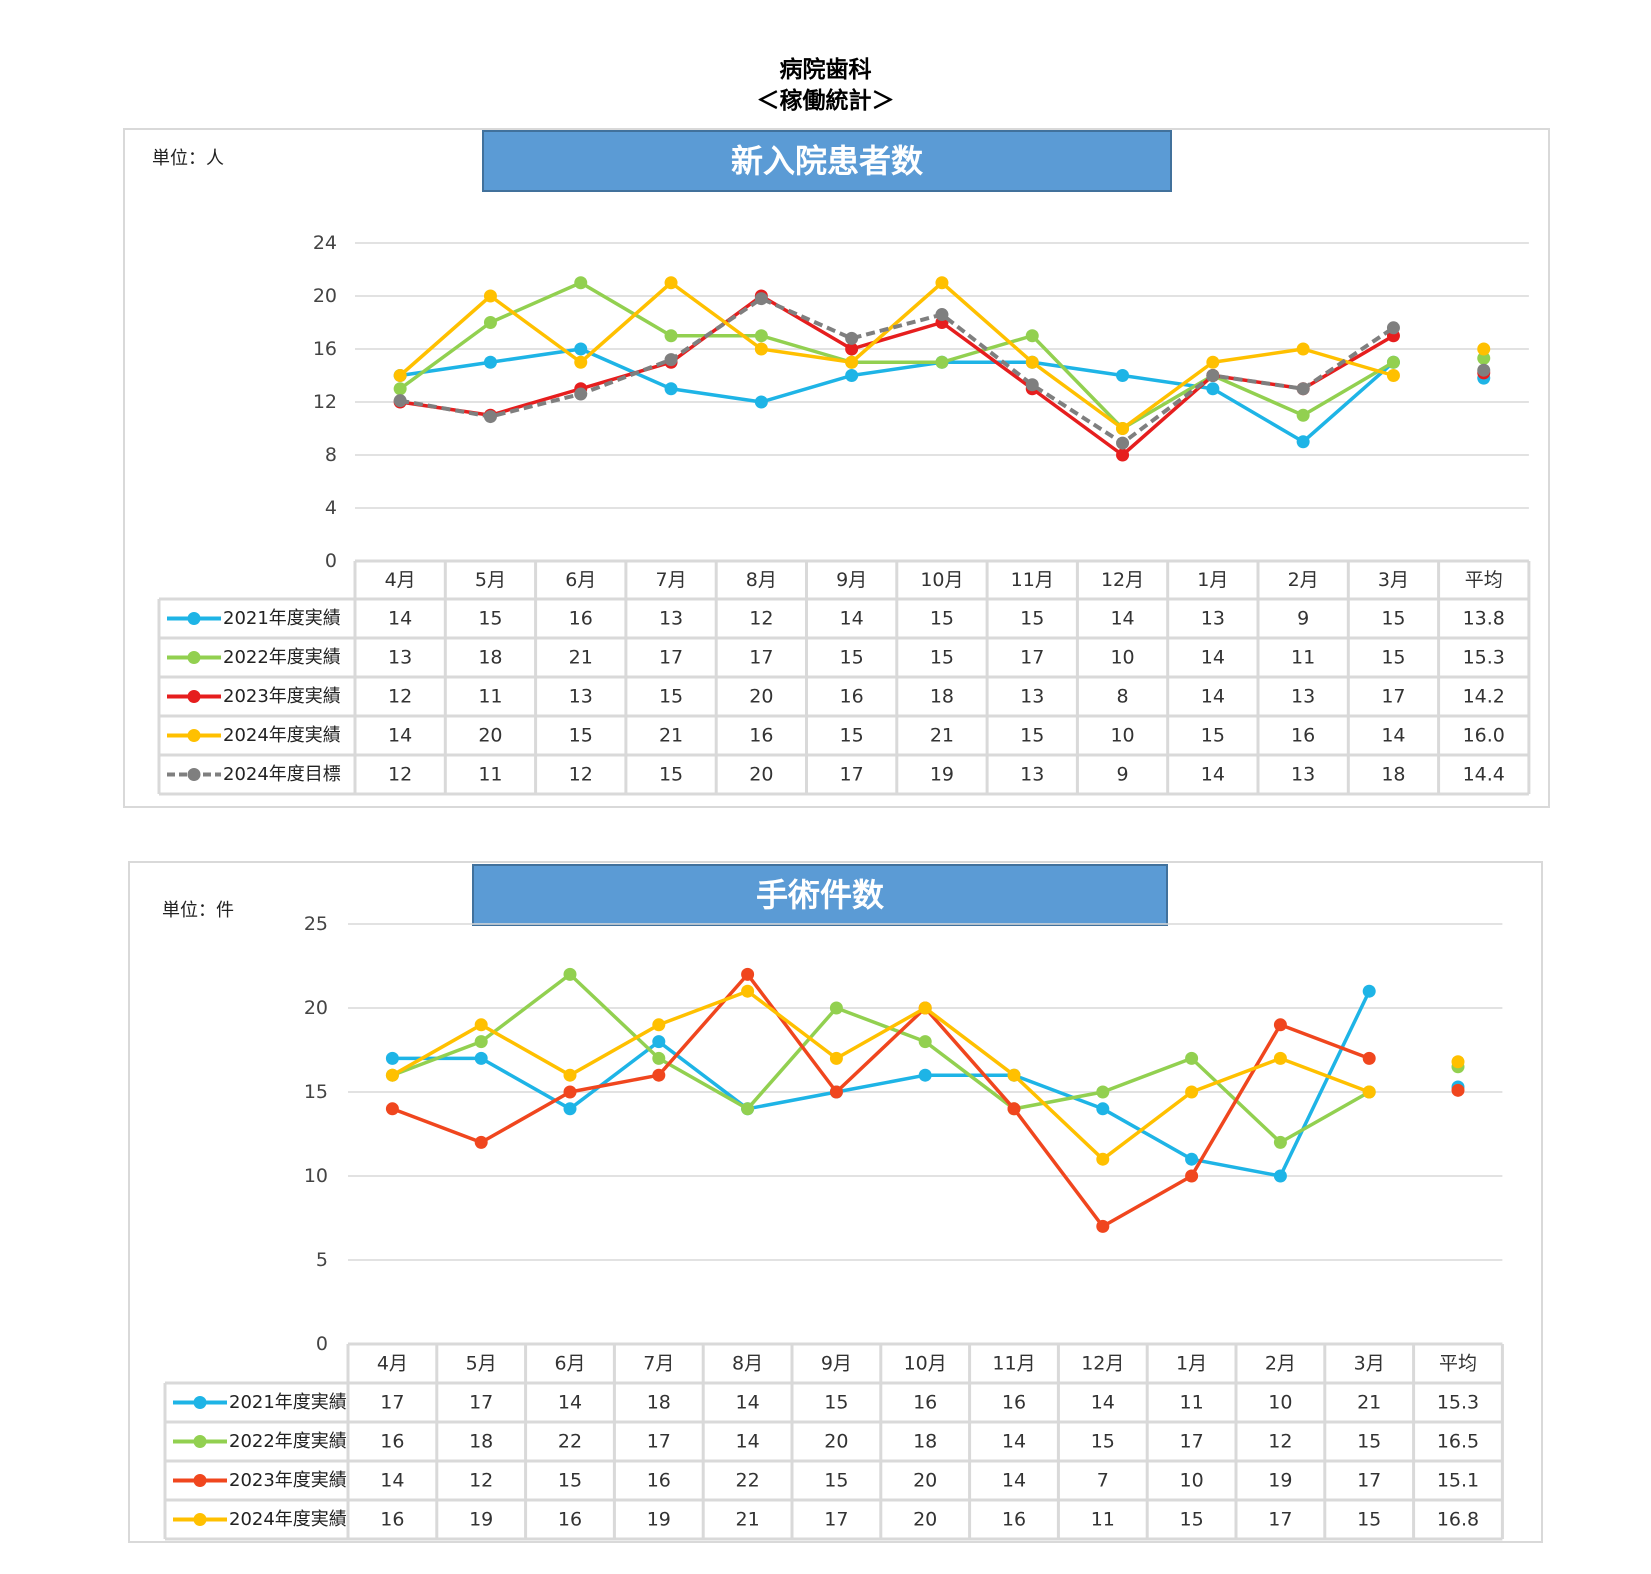 The width and height of the screenshot is (1651, 1574). What do you see at coordinates (1303, 658) in the screenshot?
I see `c1-cell-1-10: 11` at bounding box center [1303, 658].